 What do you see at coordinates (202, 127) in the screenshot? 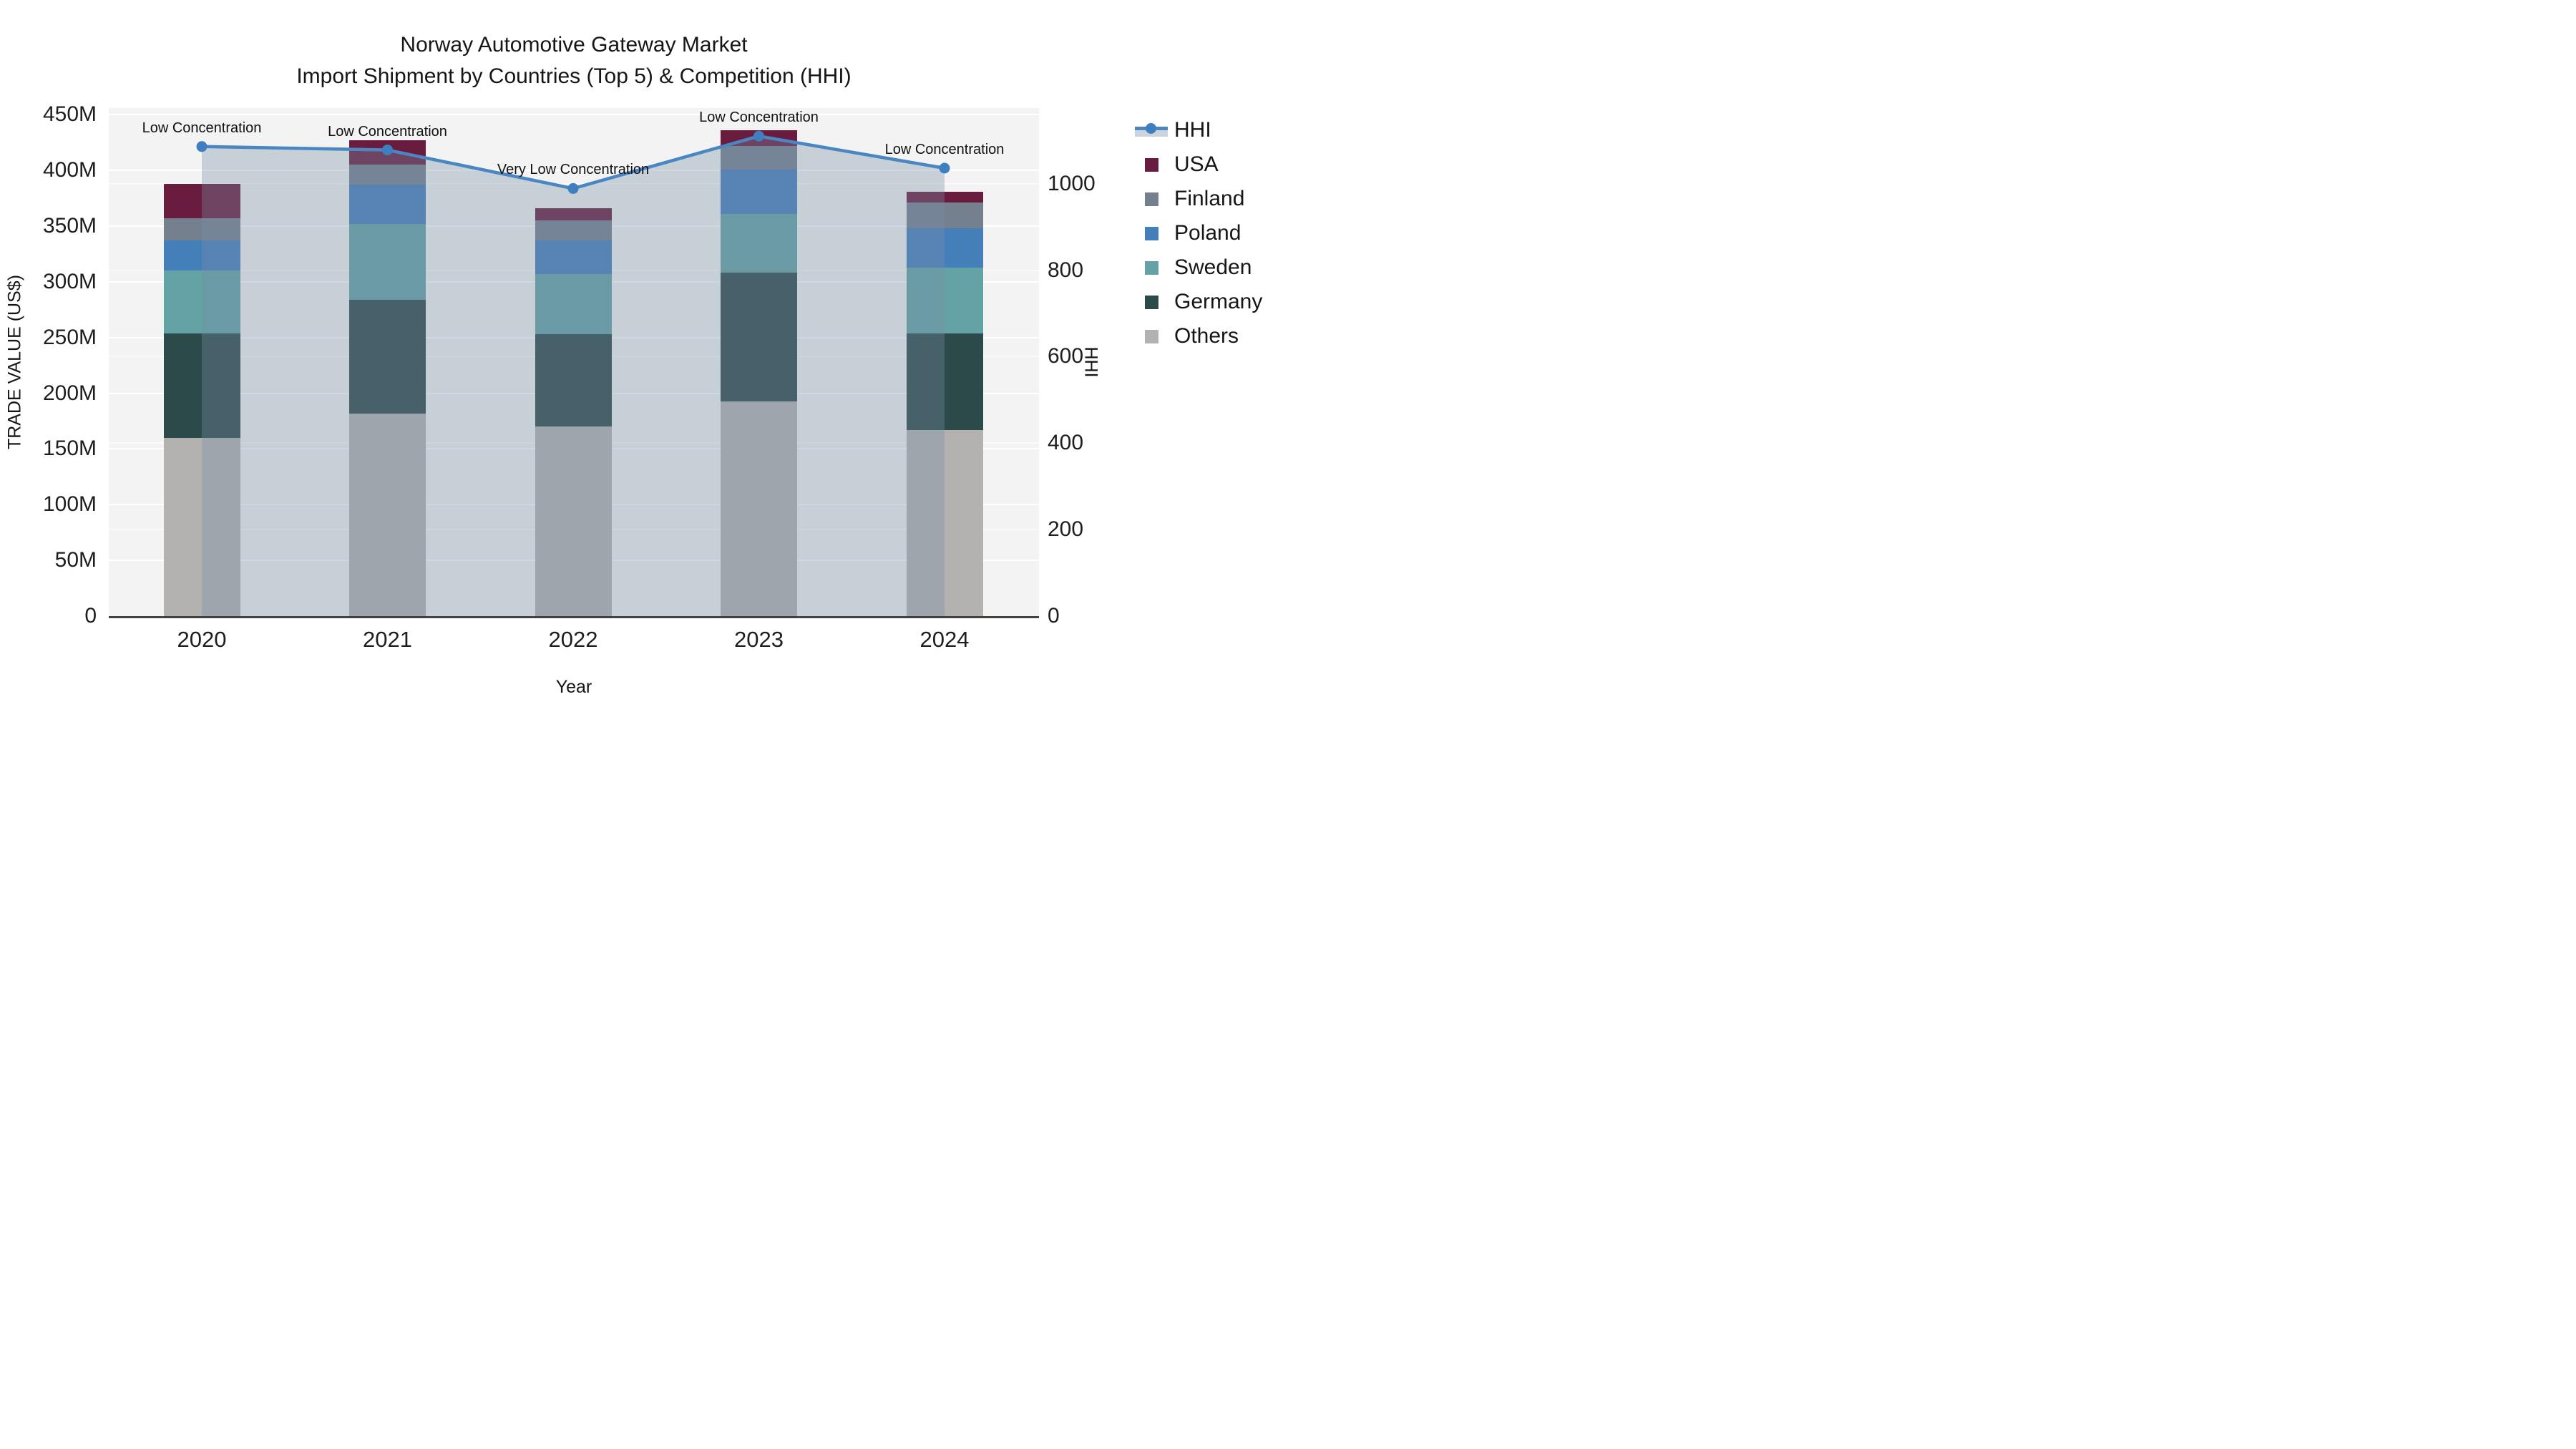
I see `annotation-2020: Low Concentration` at bounding box center [202, 127].